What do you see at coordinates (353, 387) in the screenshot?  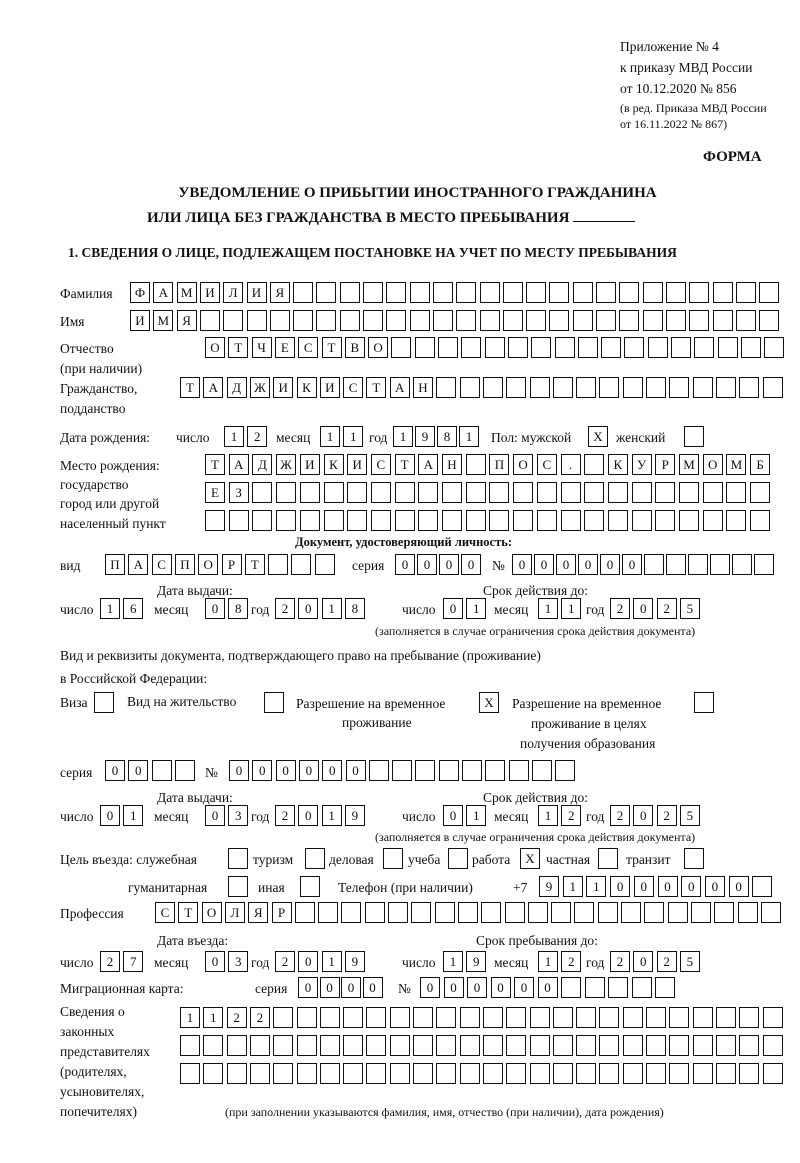 I see `char-box: С` at bounding box center [353, 387].